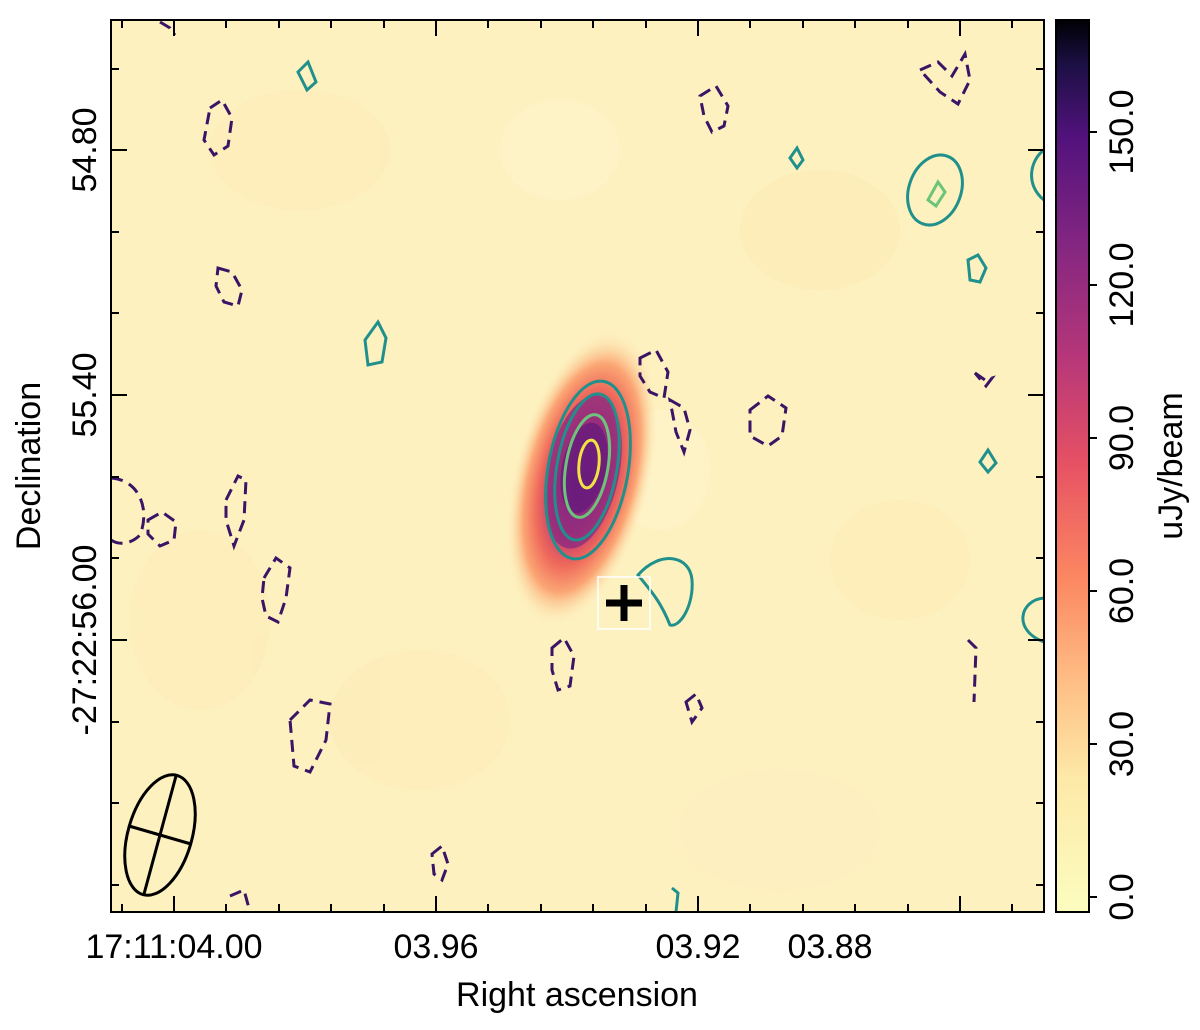 The height and width of the screenshot is (1030, 1200). Describe the element at coordinates (1122, 284) in the screenshot. I see `colorbar-tick-label: 120.0` at that location.